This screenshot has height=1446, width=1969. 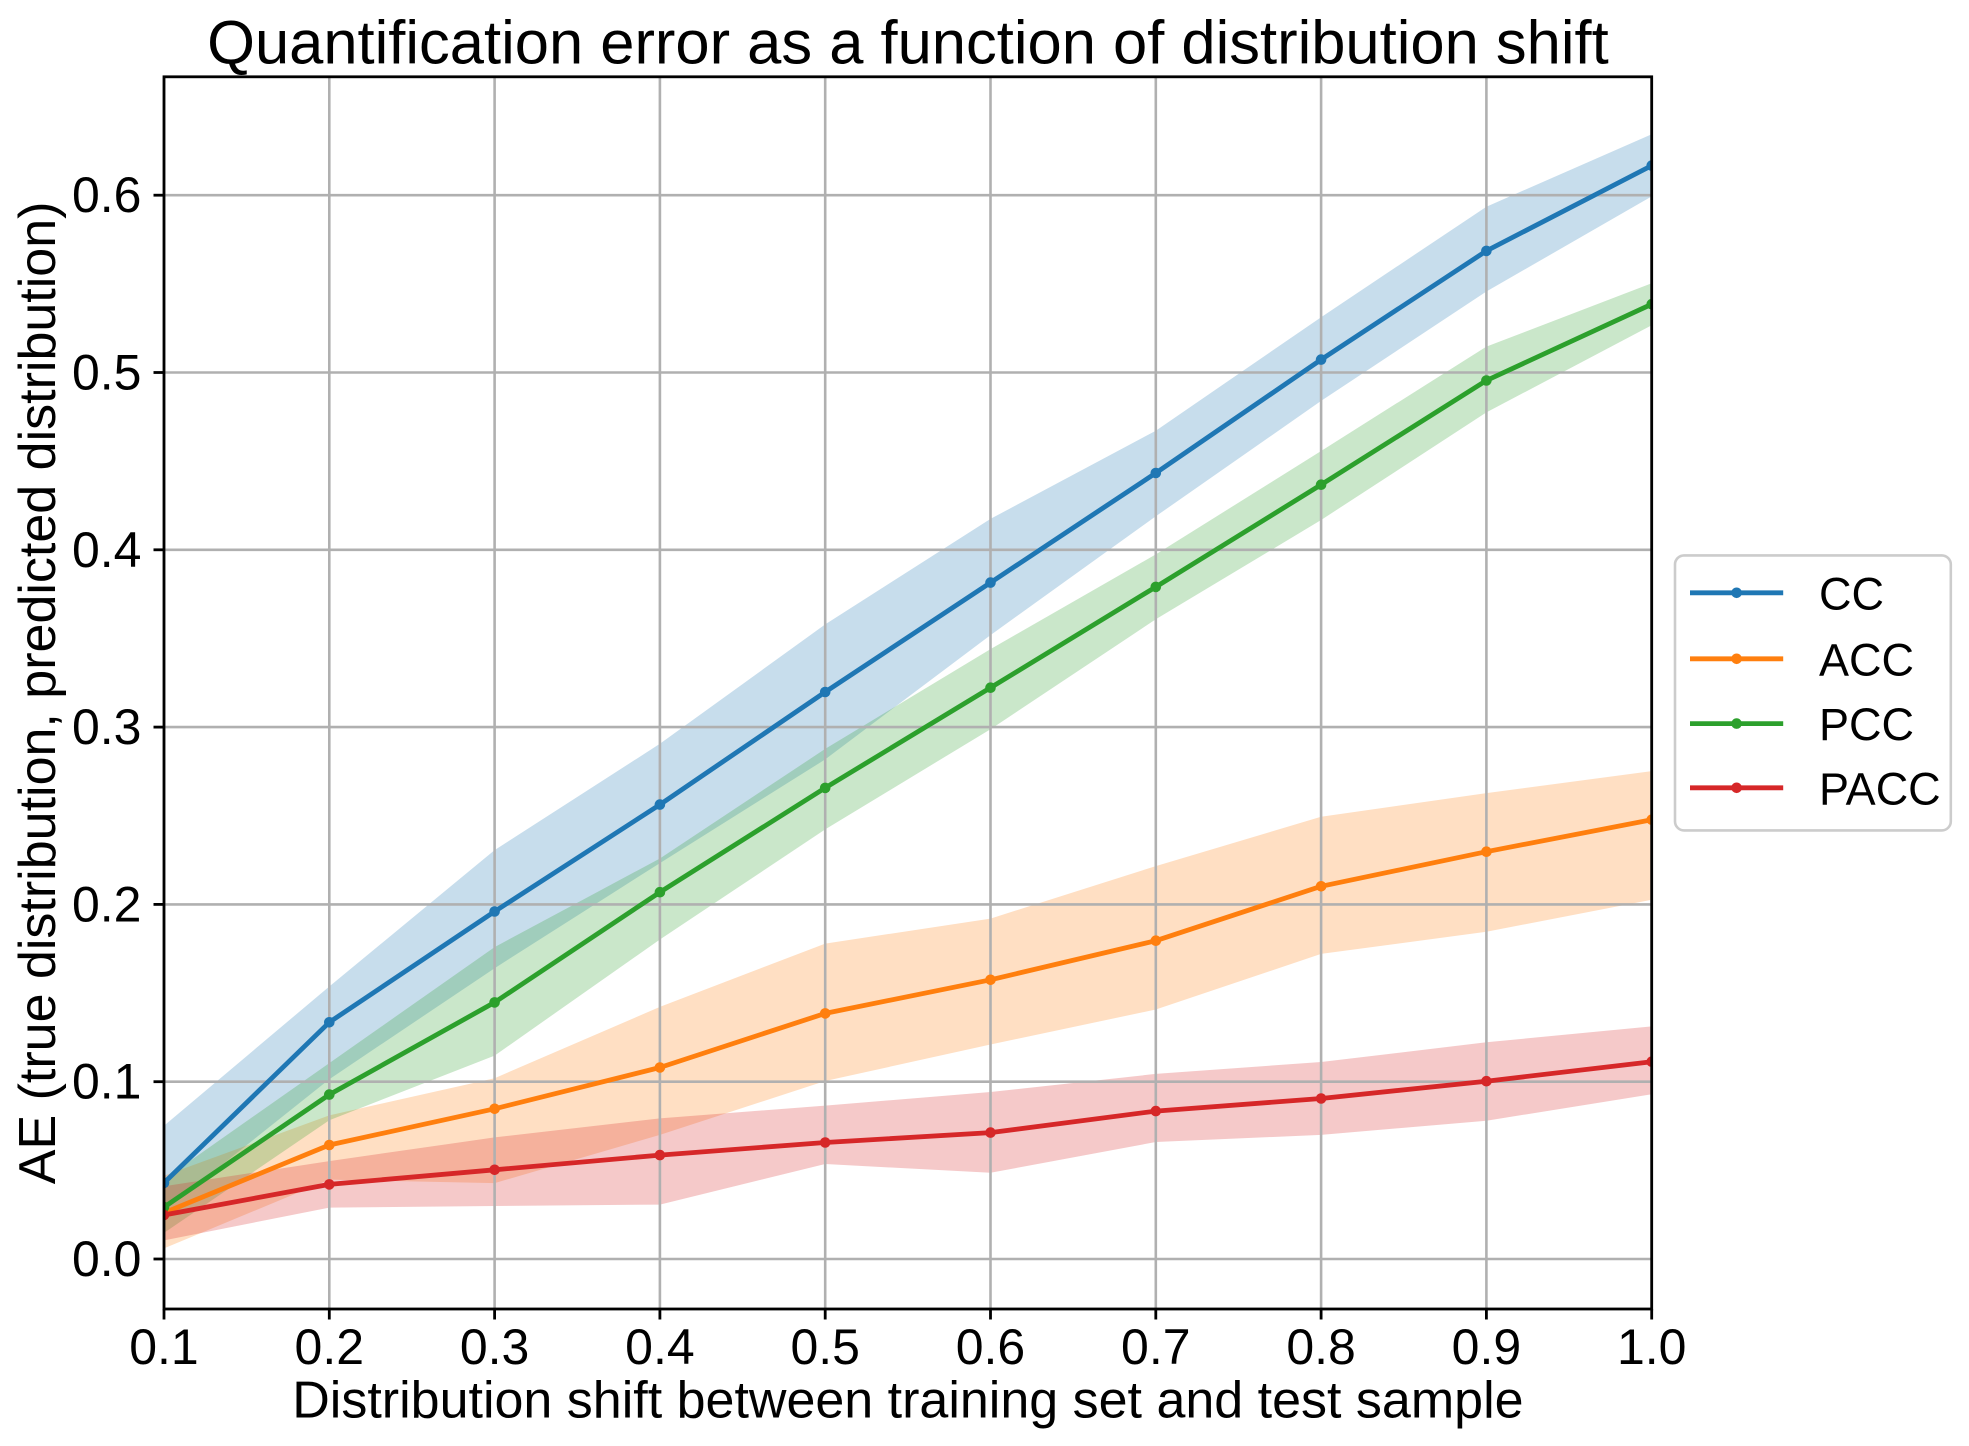 I want to click on svg-text: PCC, so click(x=1866, y=724).